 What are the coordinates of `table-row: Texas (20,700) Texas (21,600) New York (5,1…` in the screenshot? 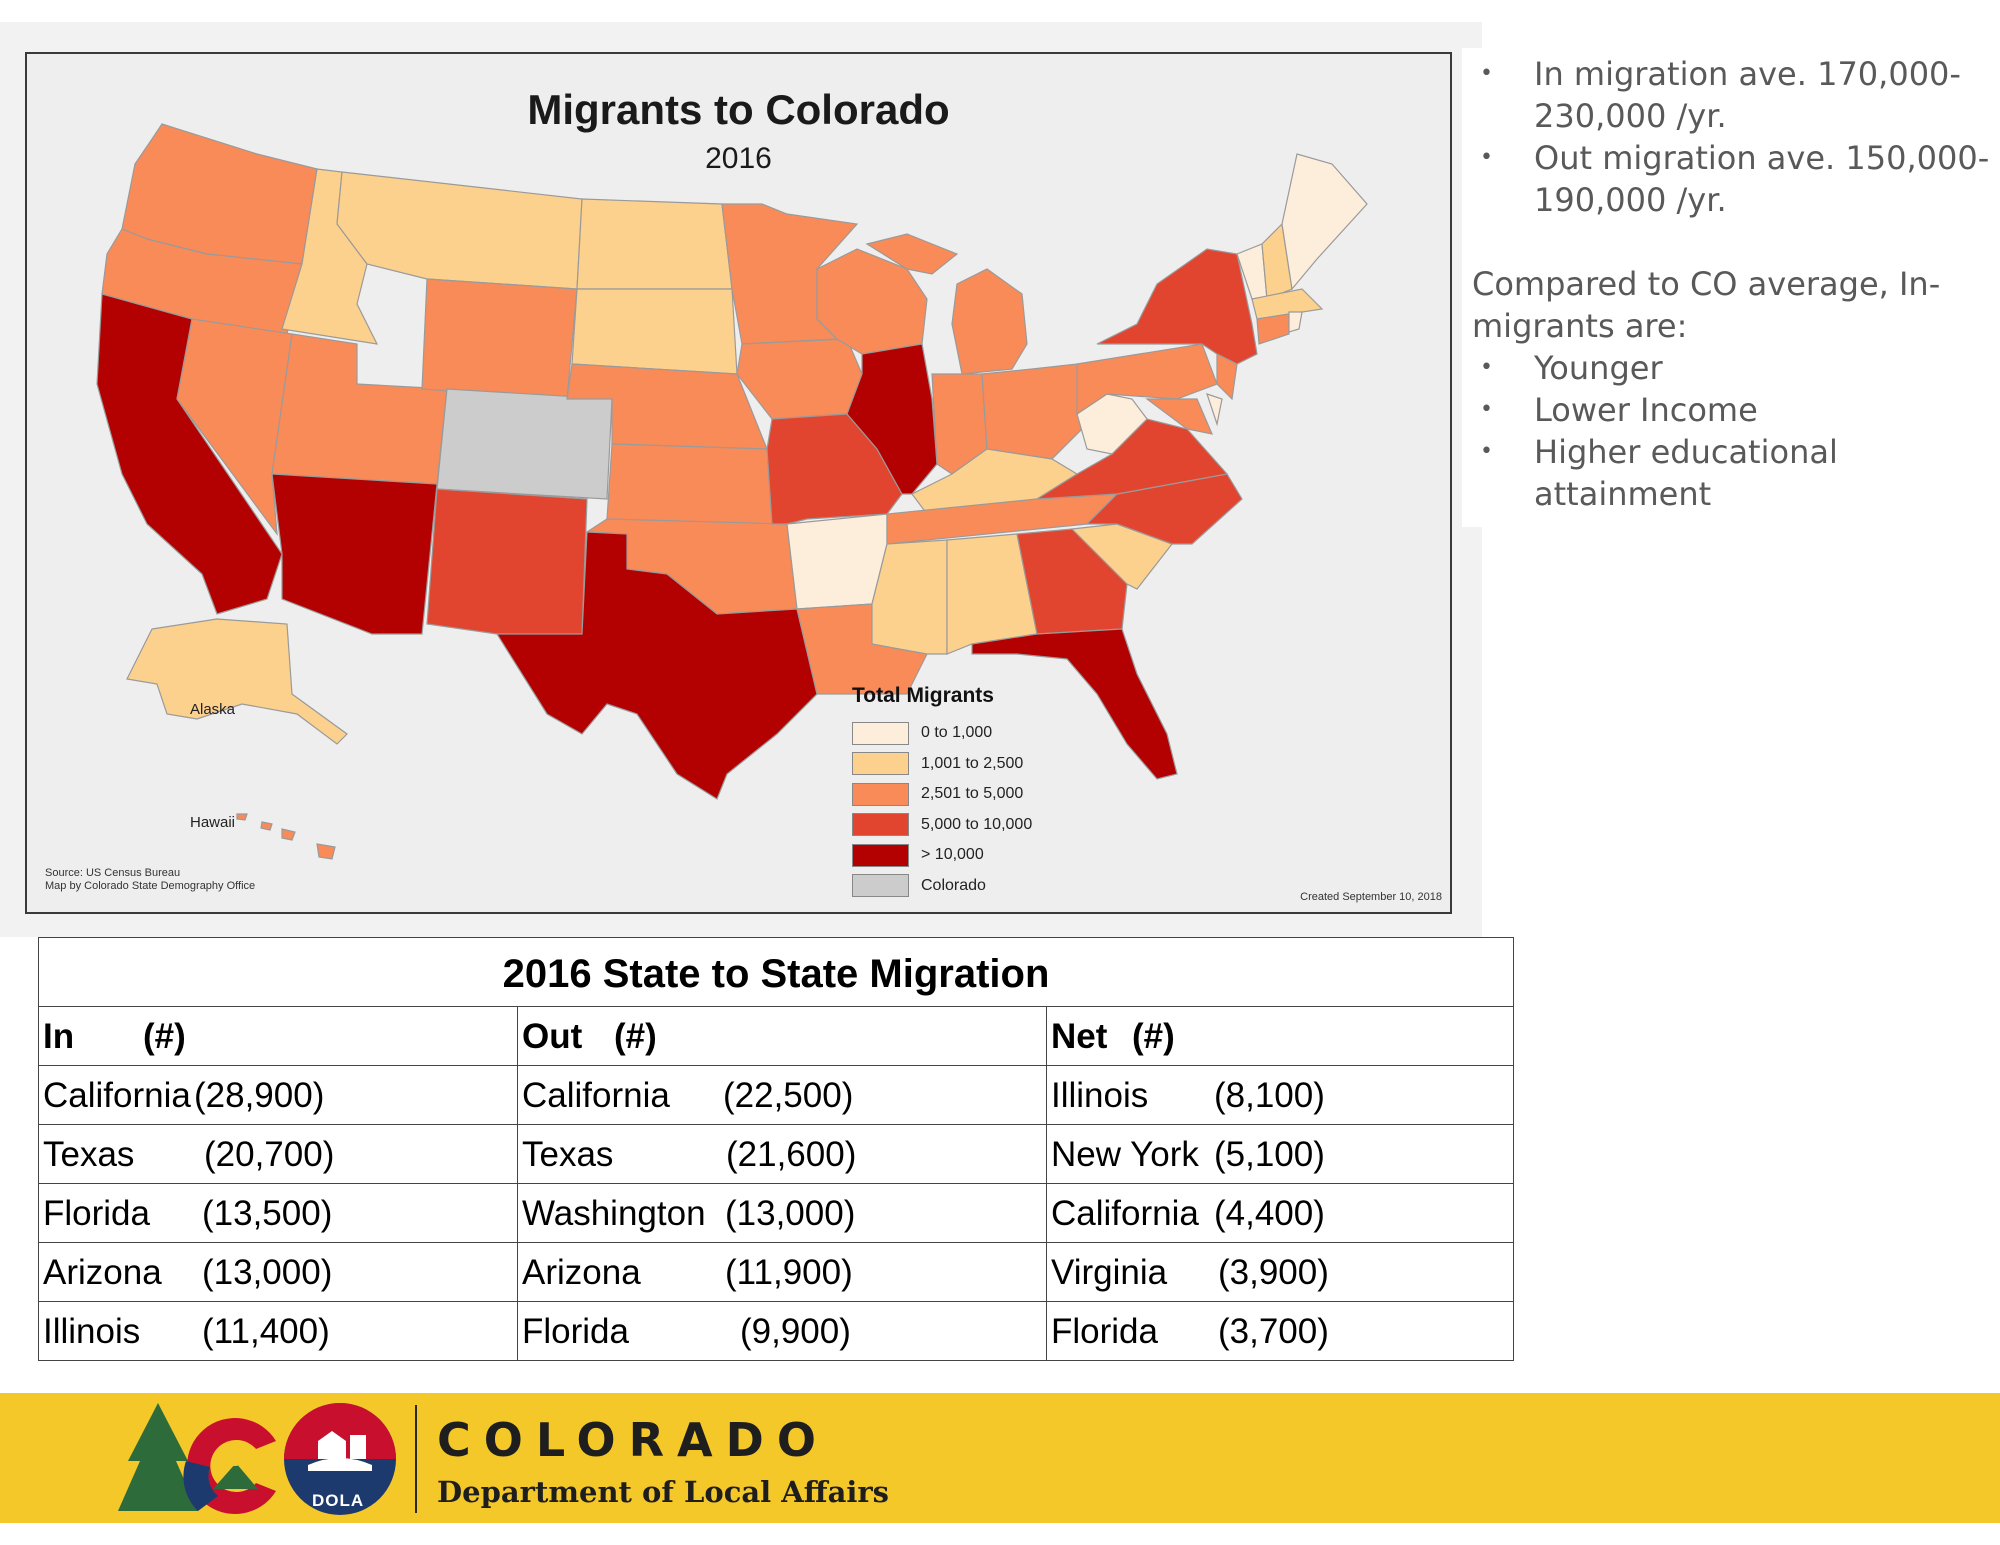 It's located at (776, 1154).